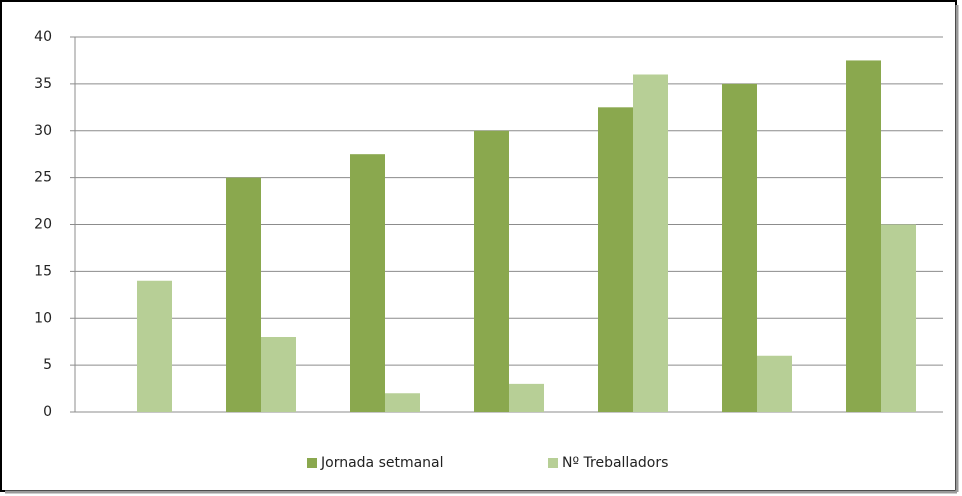 The width and height of the screenshot is (962, 496). Describe the element at coordinates (43, 225) in the screenshot. I see `y-tick-label: 20` at that location.